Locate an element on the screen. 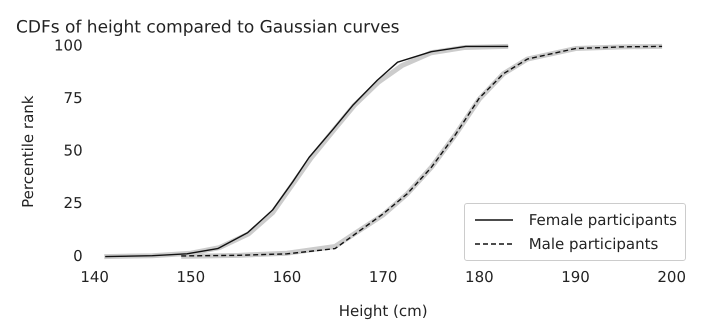  x-tick-label: 140 is located at coordinates (94, 277).